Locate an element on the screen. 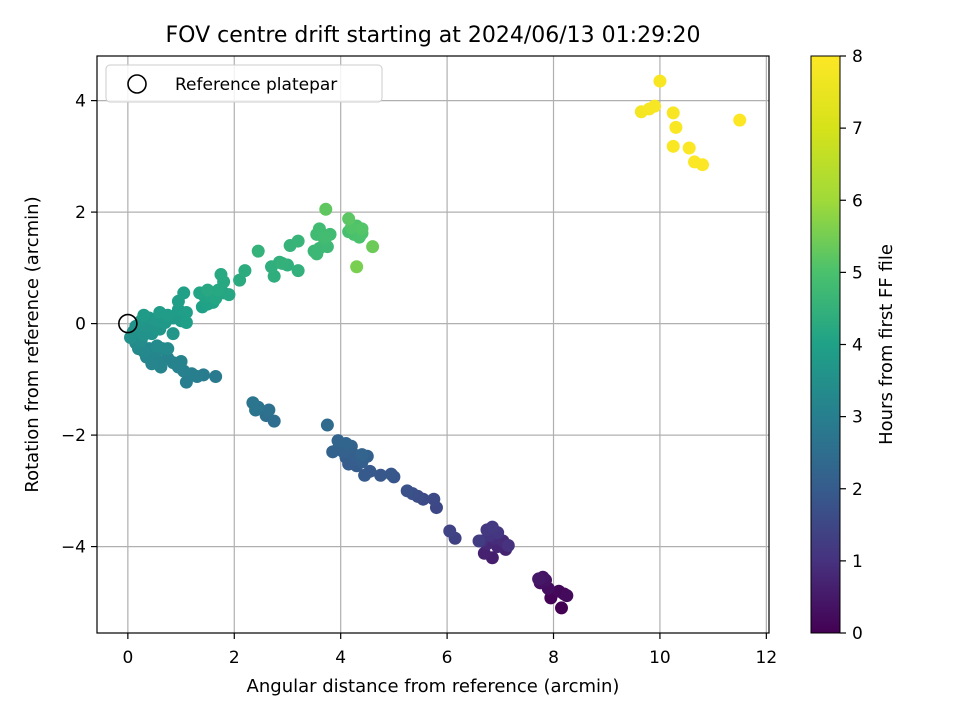 This screenshot has width=960, height=720. colorbar-ticks: 0 1 2 3 4 5 6 7 8 is located at coordinates (851, 345).